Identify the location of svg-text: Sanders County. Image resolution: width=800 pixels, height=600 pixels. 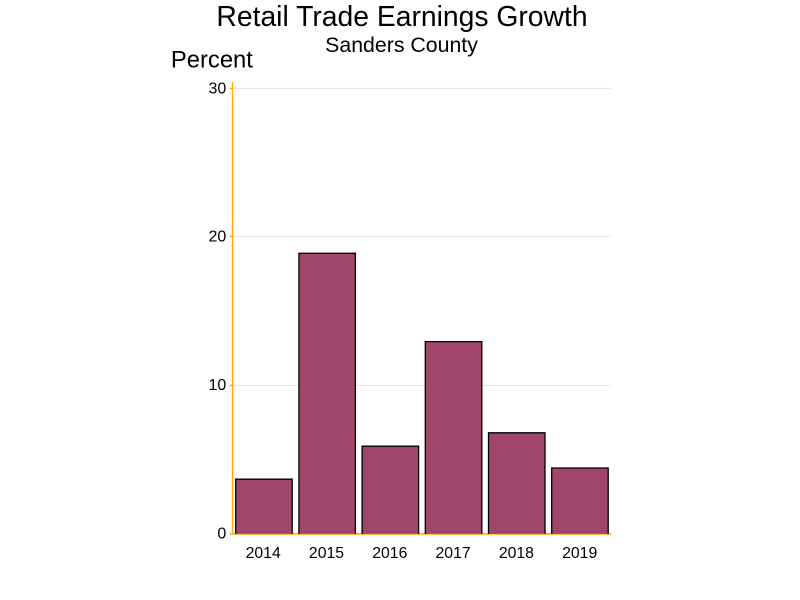
(401, 45).